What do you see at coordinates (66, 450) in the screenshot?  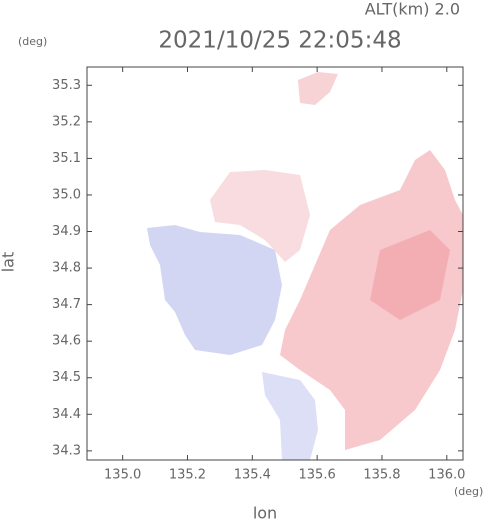 I see `y-tick-label: 34.3` at bounding box center [66, 450].